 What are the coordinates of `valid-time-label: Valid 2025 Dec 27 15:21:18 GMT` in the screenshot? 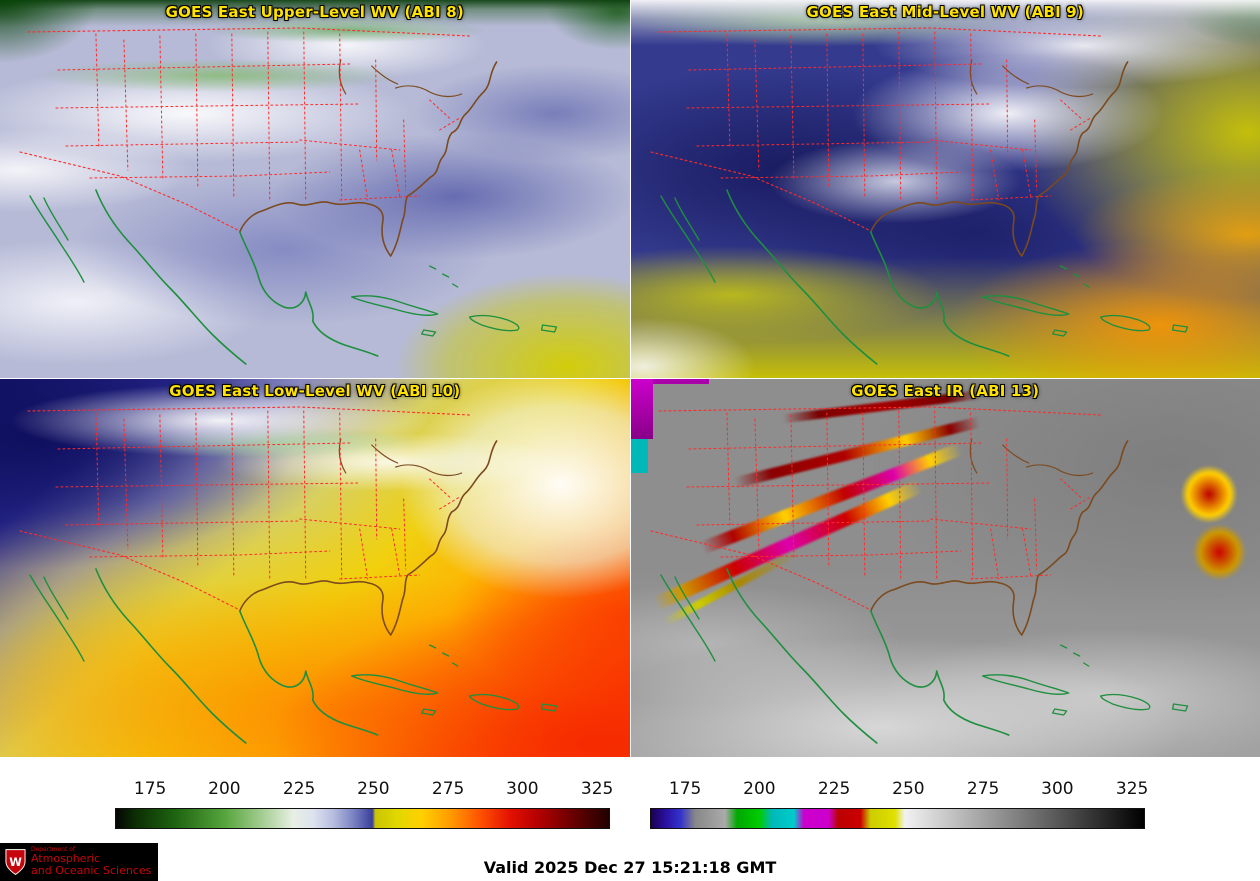 It's located at (630, 867).